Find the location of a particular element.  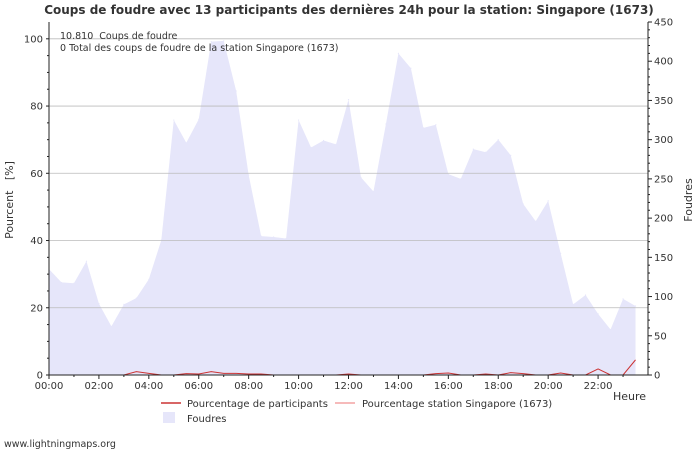

y-right-tick-label: 0 is located at coordinates (657, 376).